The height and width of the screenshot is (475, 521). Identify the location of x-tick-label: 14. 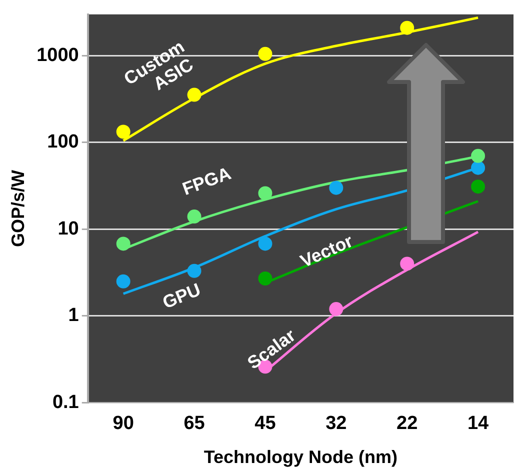
(478, 423).